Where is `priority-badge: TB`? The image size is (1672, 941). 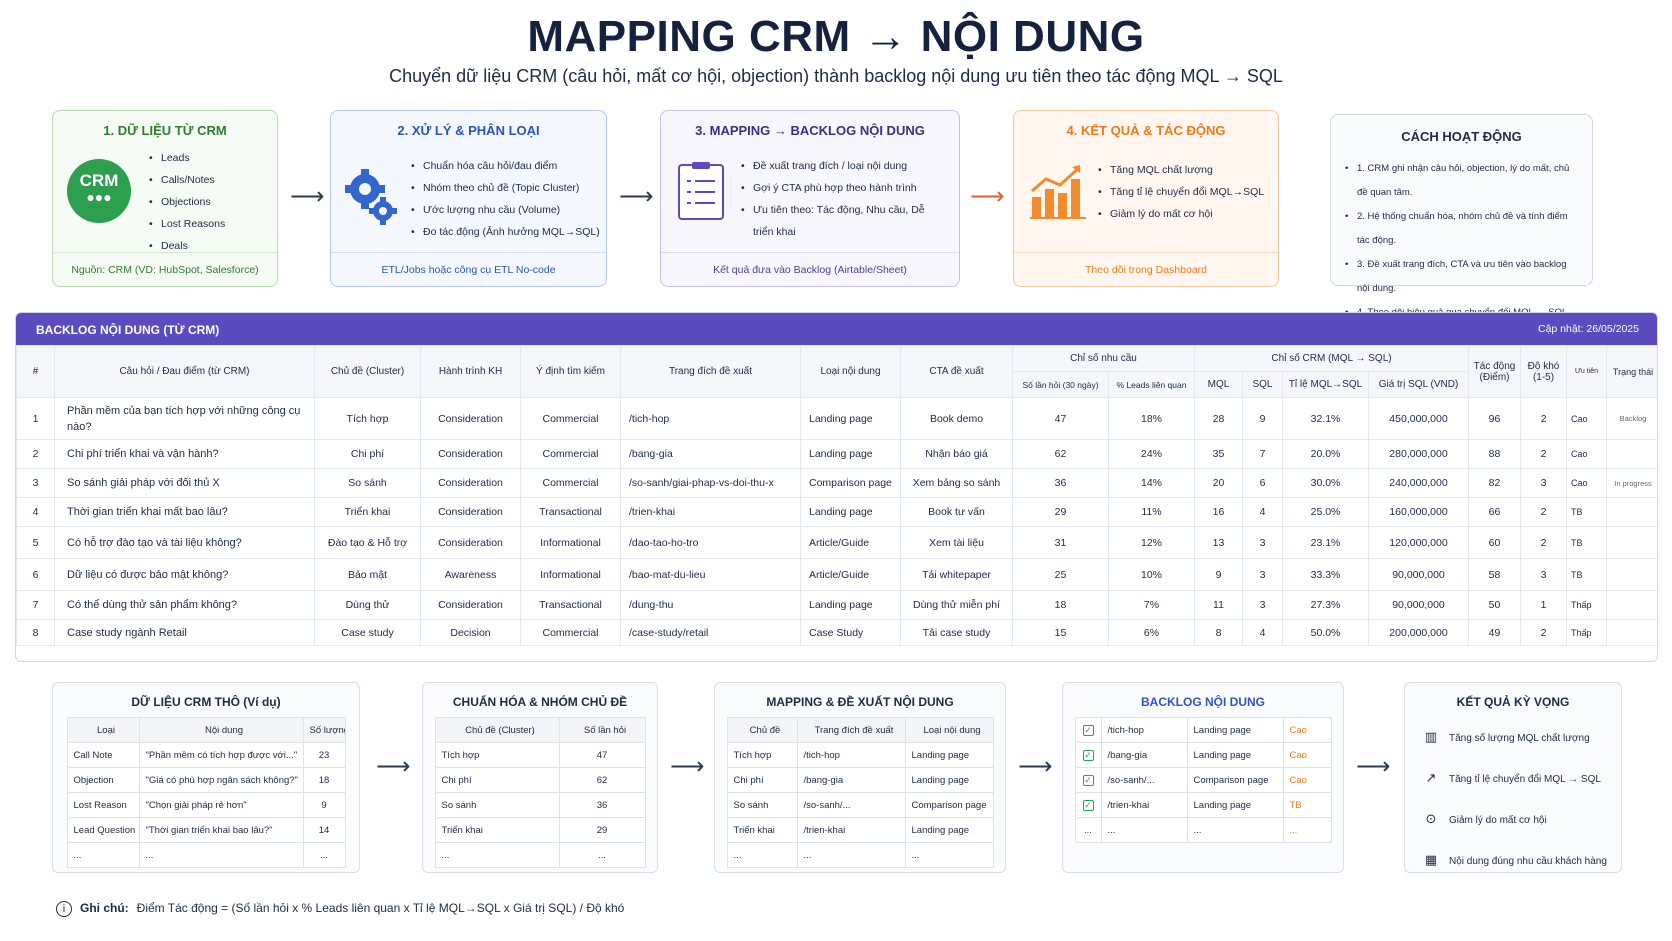
priority-badge: TB is located at coordinates (1577, 542).